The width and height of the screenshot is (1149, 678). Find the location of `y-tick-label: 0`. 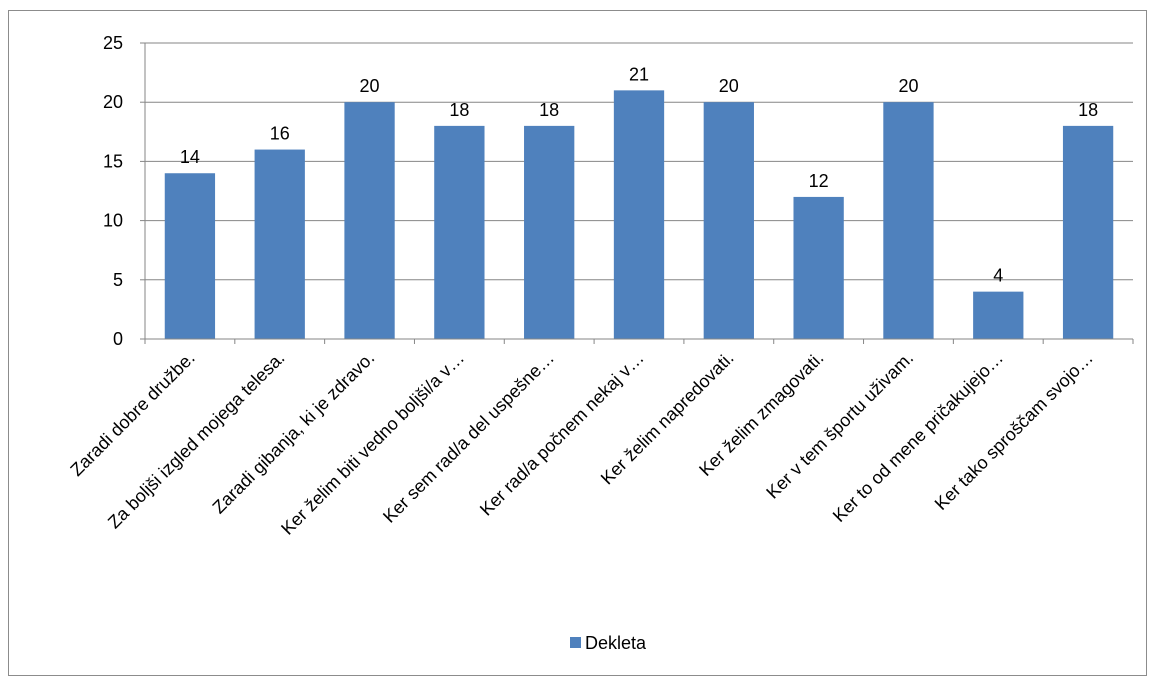

y-tick-label: 0 is located at coordinates (118, 339).